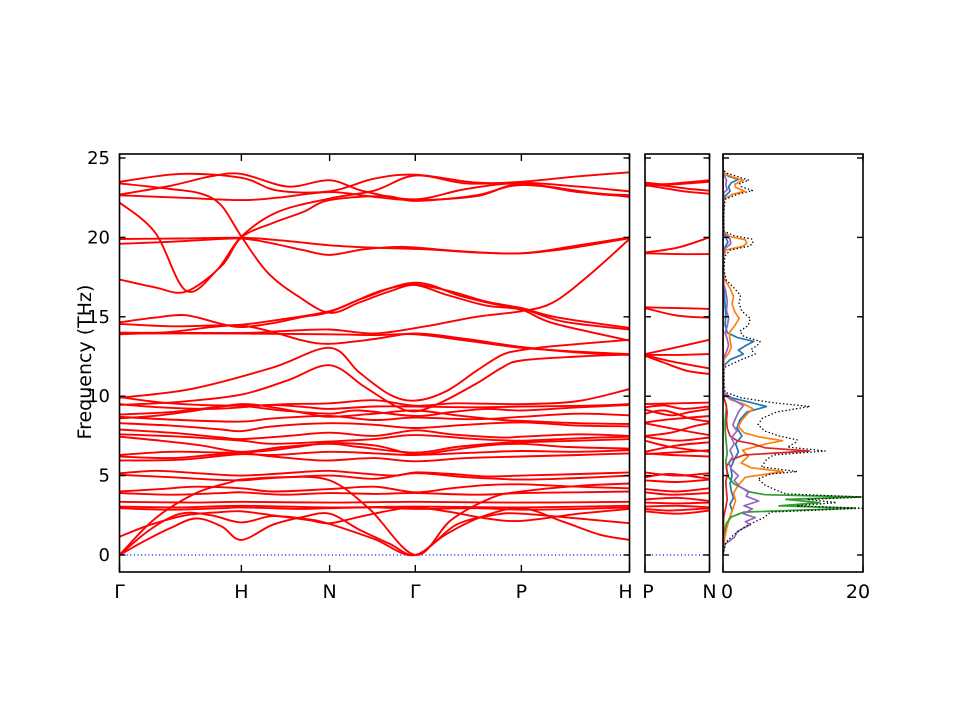 Image resolution: width=960 pixels, height=720 pixels. What do you see at coordinates (98, 357) in the screenshot?
I see `y-axis-ticks: 0 5 10 15 20 25` at bounding box center [98, 357].